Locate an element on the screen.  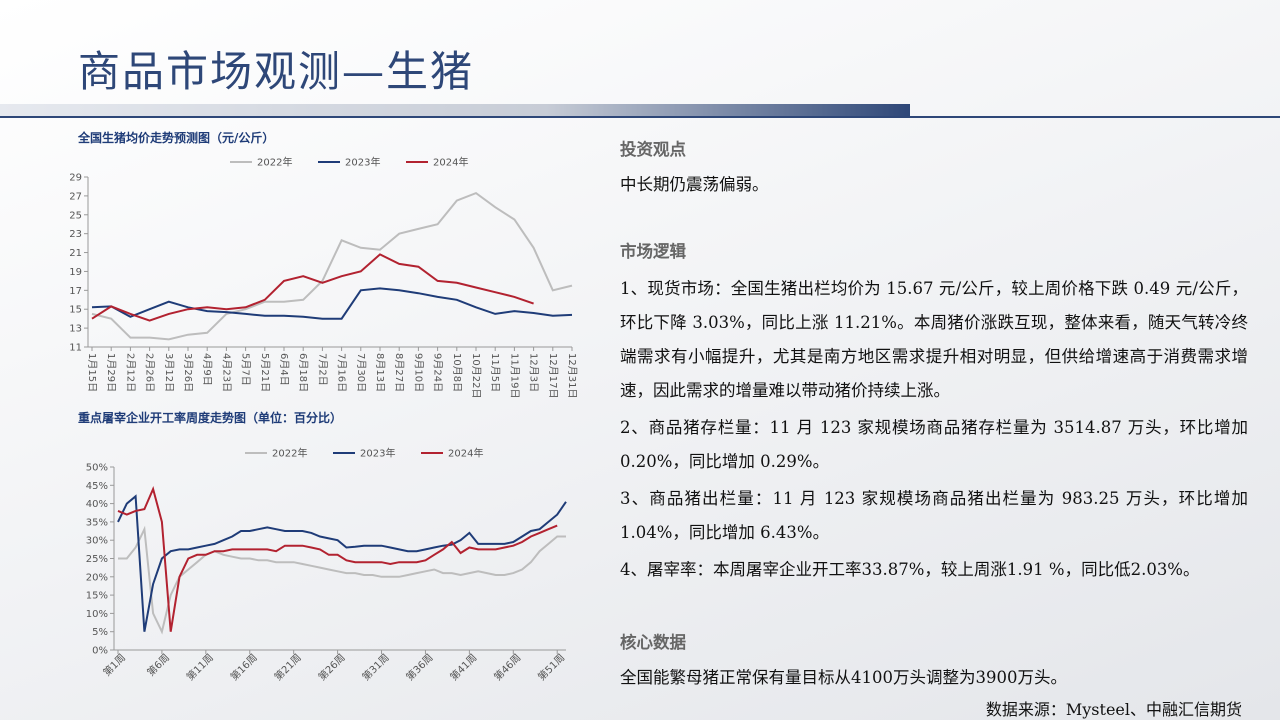
x-tick-label: 4月9日 is located at coordinates (207, 369).